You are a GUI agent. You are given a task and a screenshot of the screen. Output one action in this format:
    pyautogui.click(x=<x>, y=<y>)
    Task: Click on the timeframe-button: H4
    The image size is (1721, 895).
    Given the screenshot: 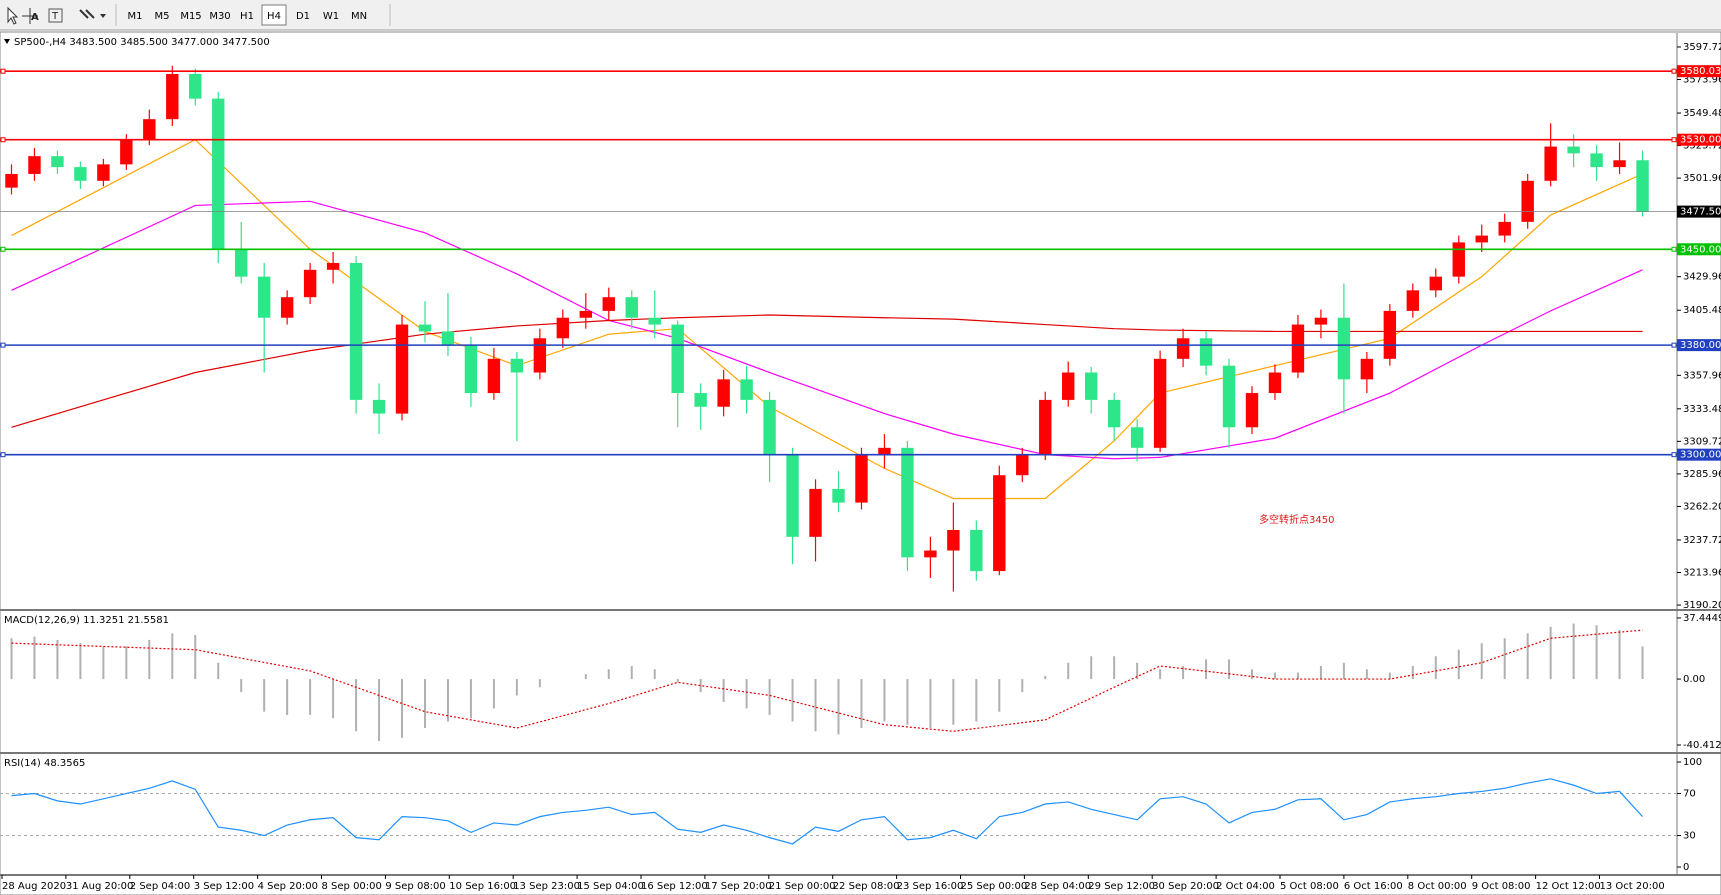 What is the action you would take?
    pyautogui.click(x=274, y=16)
    